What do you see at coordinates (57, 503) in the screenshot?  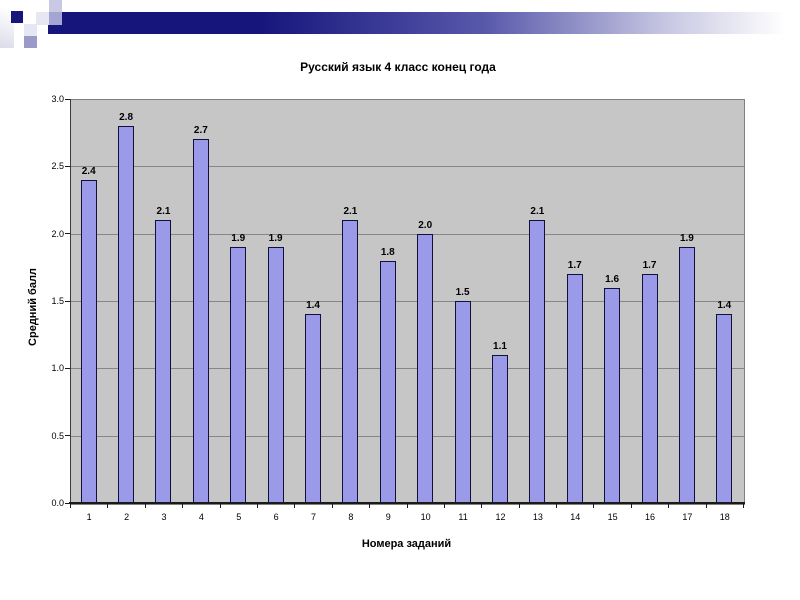 I see `y-tick-label: 0.0` at bounding box center [57, 503].